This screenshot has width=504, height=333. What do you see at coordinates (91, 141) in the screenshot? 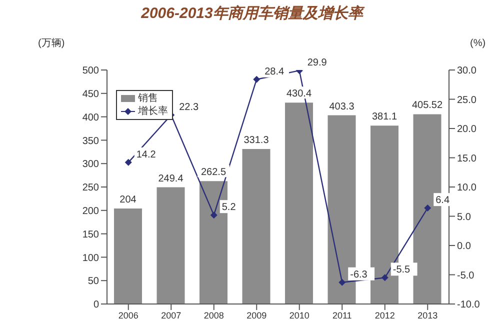
I see `y-tick-label: 350` at bounding box center [91, 141].